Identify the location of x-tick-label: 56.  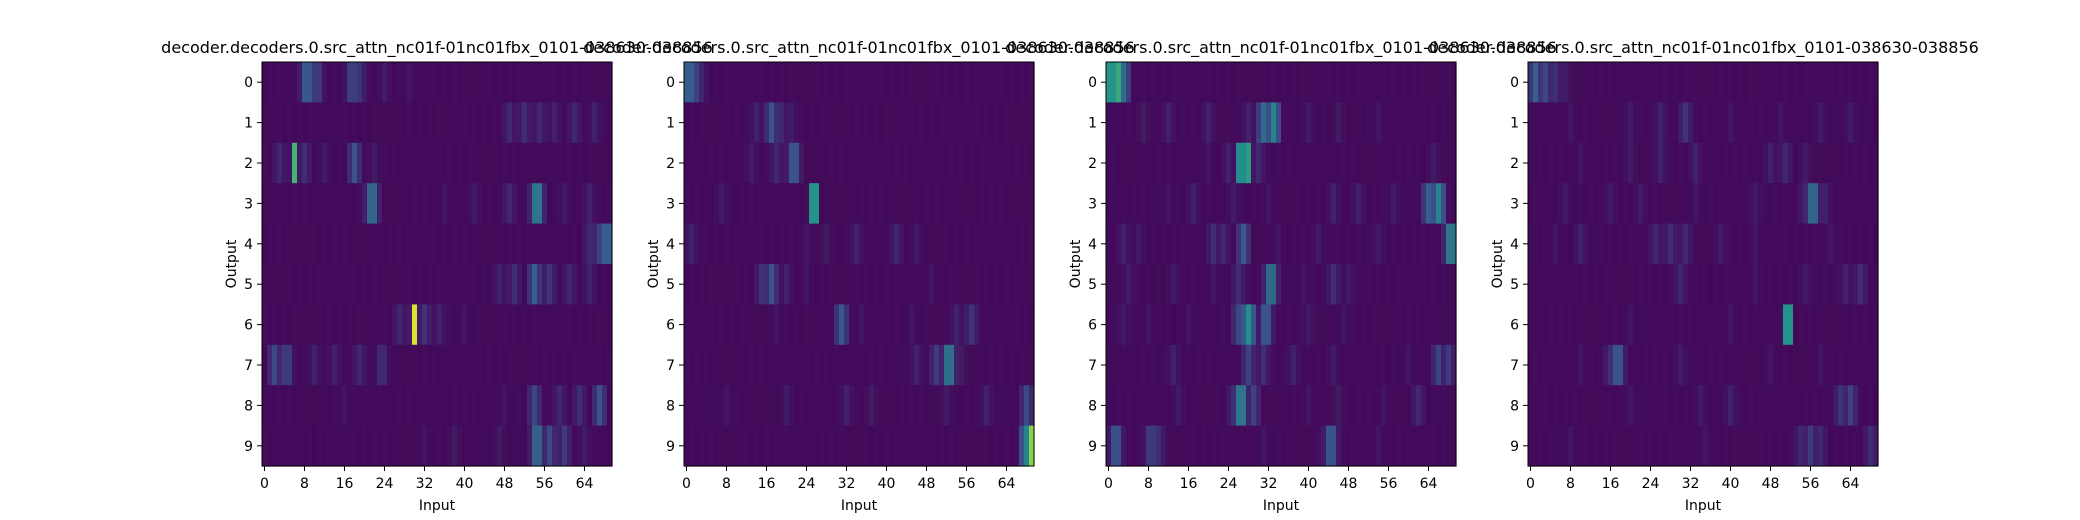
(1811, 484).